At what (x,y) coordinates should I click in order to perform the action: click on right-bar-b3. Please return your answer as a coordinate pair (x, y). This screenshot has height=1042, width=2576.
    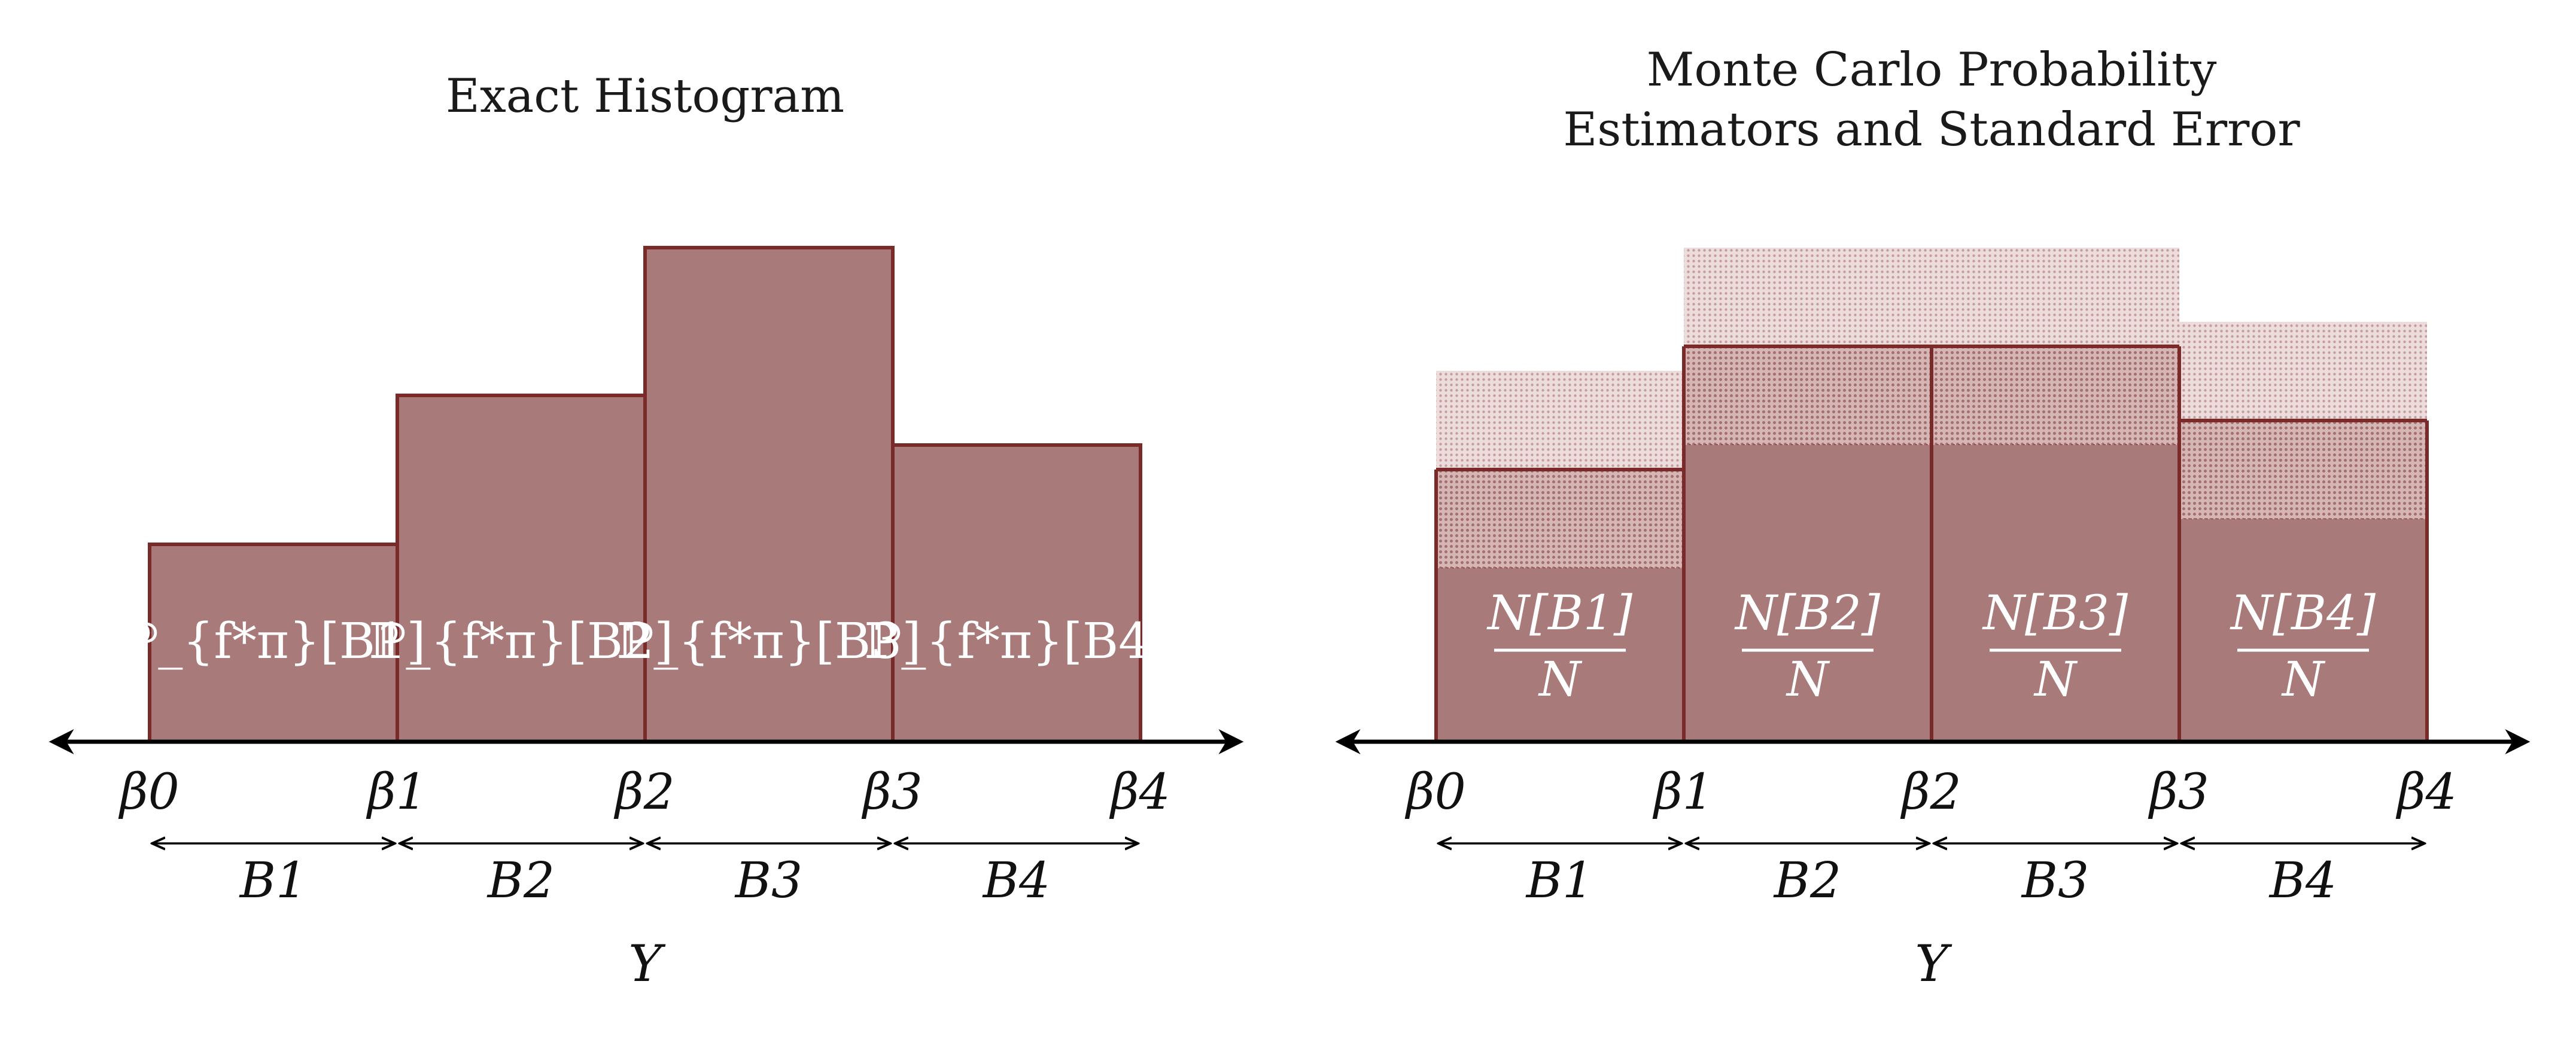
    Looking at the image, I should click on (2055, 593).